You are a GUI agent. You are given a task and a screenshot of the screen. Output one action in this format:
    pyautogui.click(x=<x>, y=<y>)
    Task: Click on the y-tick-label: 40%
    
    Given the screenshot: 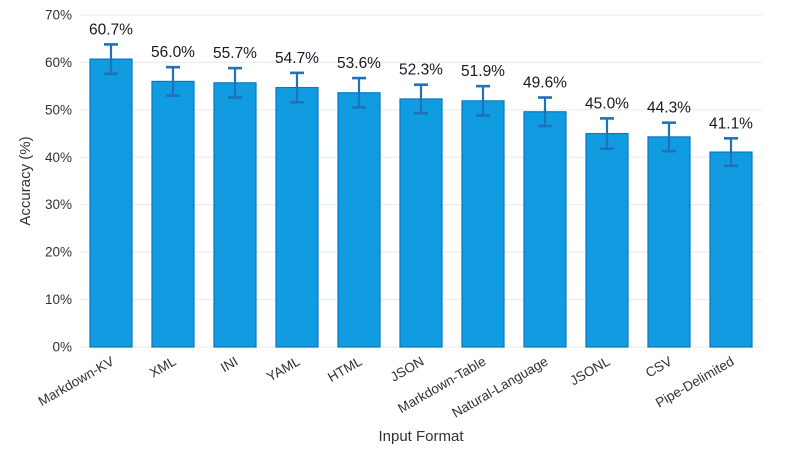 What is the action you would take?
    pyautogui.click(x=58, y=157)
    